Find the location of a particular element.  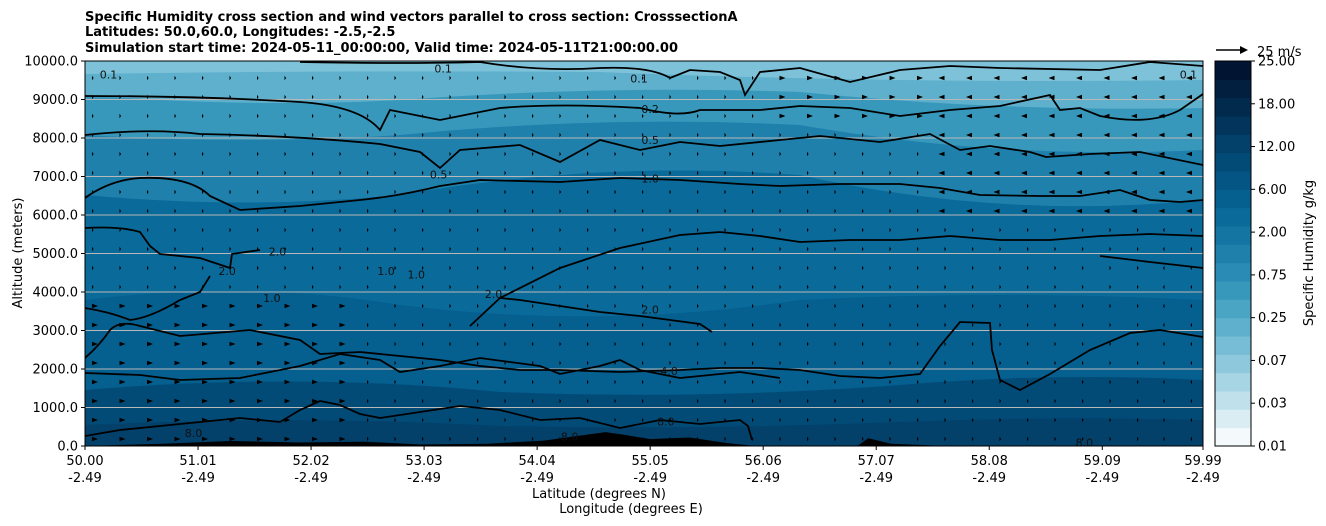

colorbar-tick-label: 18.00 is located at coordinates (1276, 104).